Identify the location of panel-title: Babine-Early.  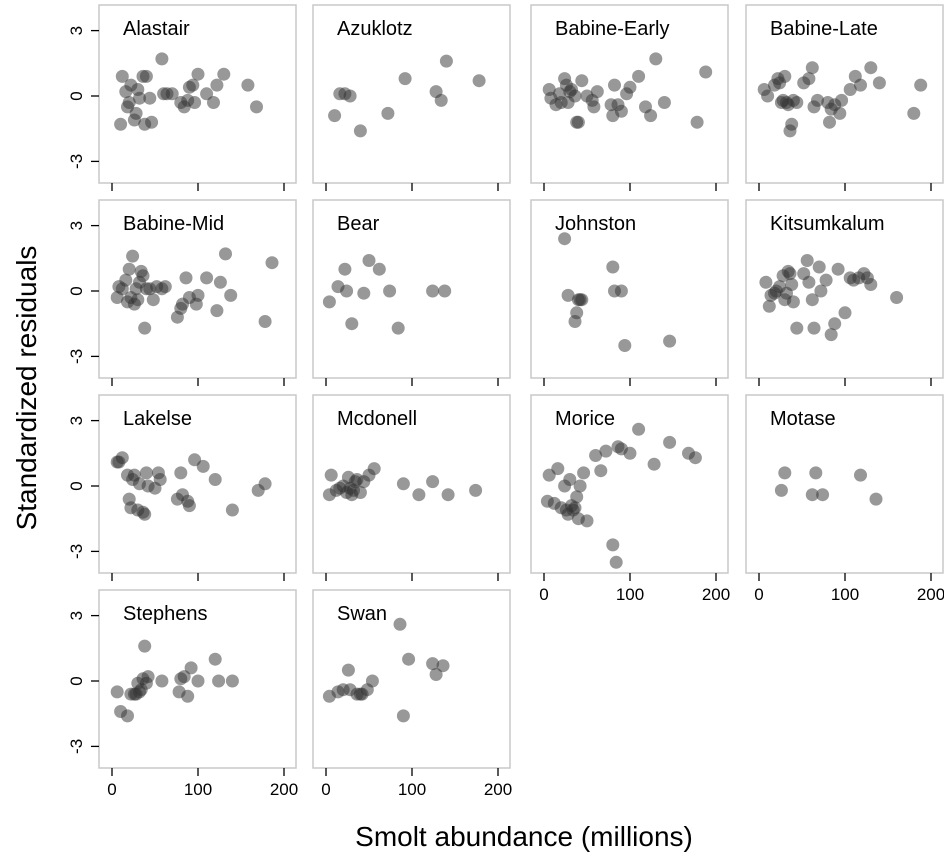
(612, 29).